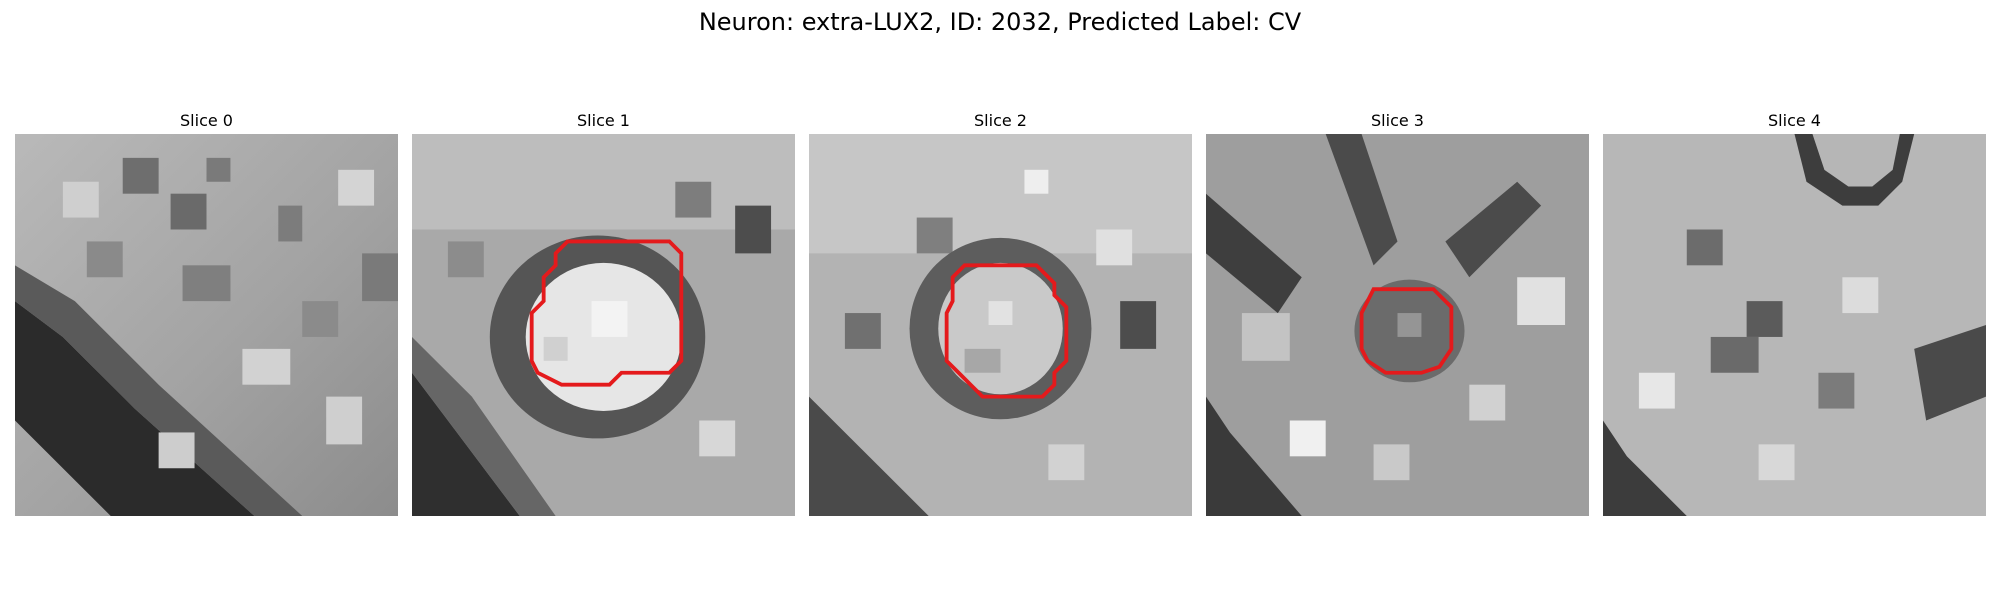 The height and width of the screenshot is (600, 2000). Describe the element at coordinates (1000, 120) in the screenshot. I see `slice-title-2: Slice 2` at that location.